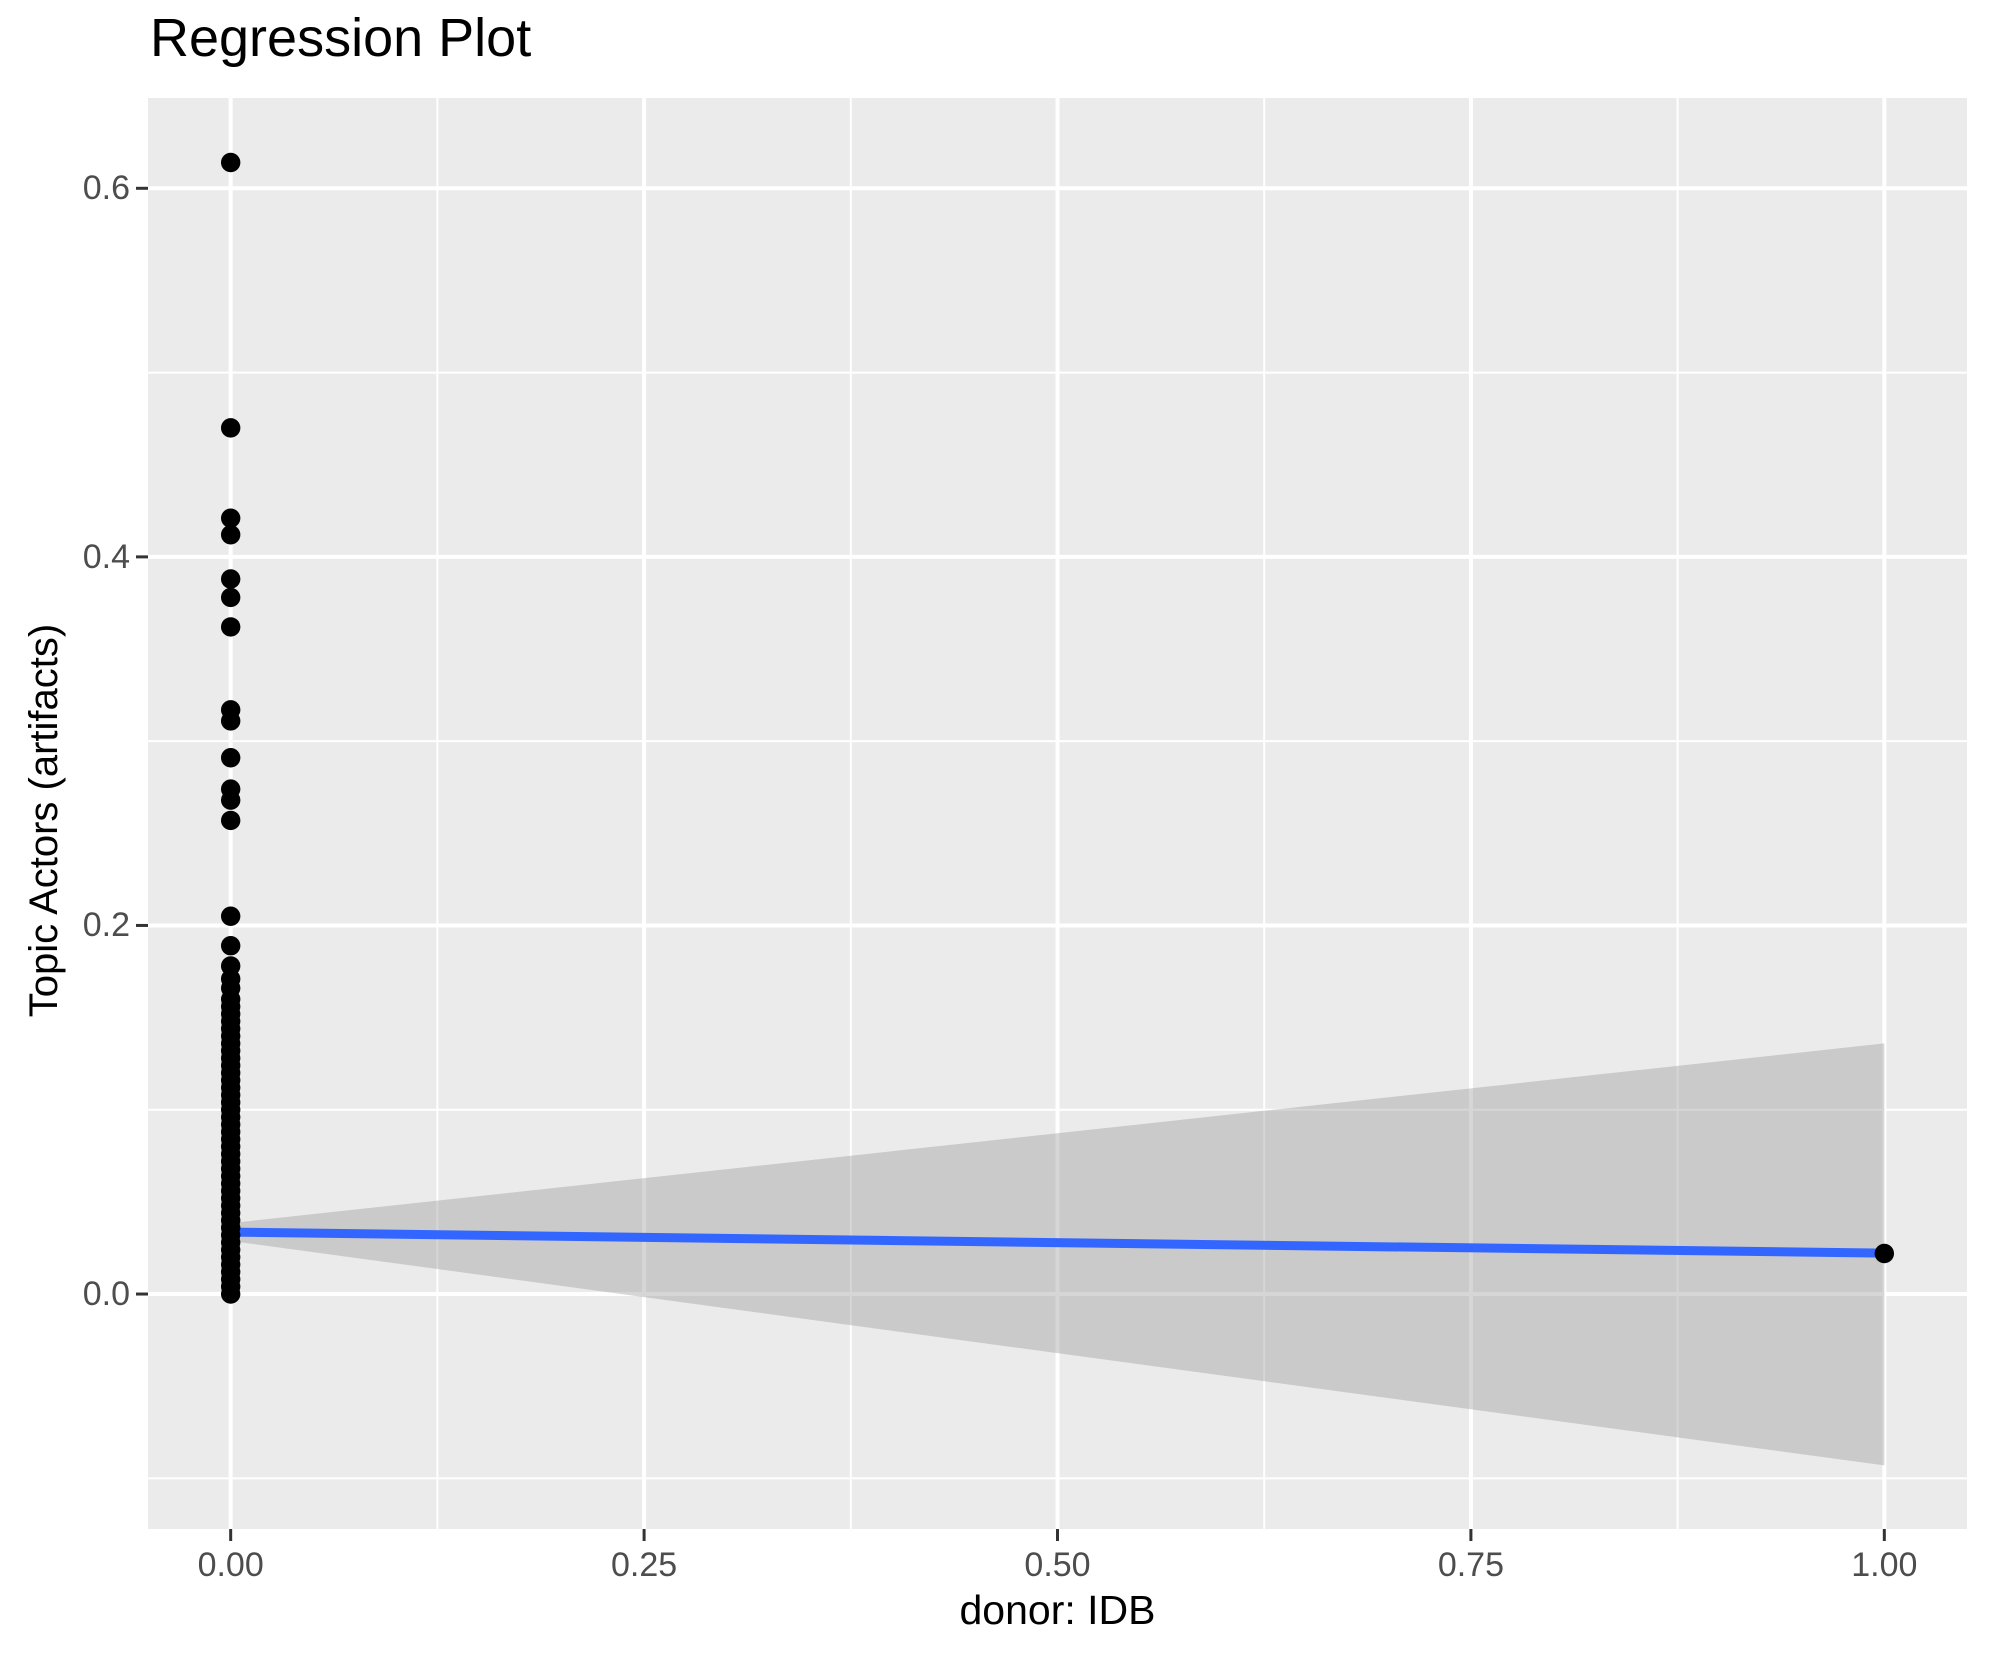 The image size is (1990, 1665). What do you see at coordinates (644, 1565) in the screenshot?
I see `x-tick-label: 0.25` at bounding box center [644, 1565].